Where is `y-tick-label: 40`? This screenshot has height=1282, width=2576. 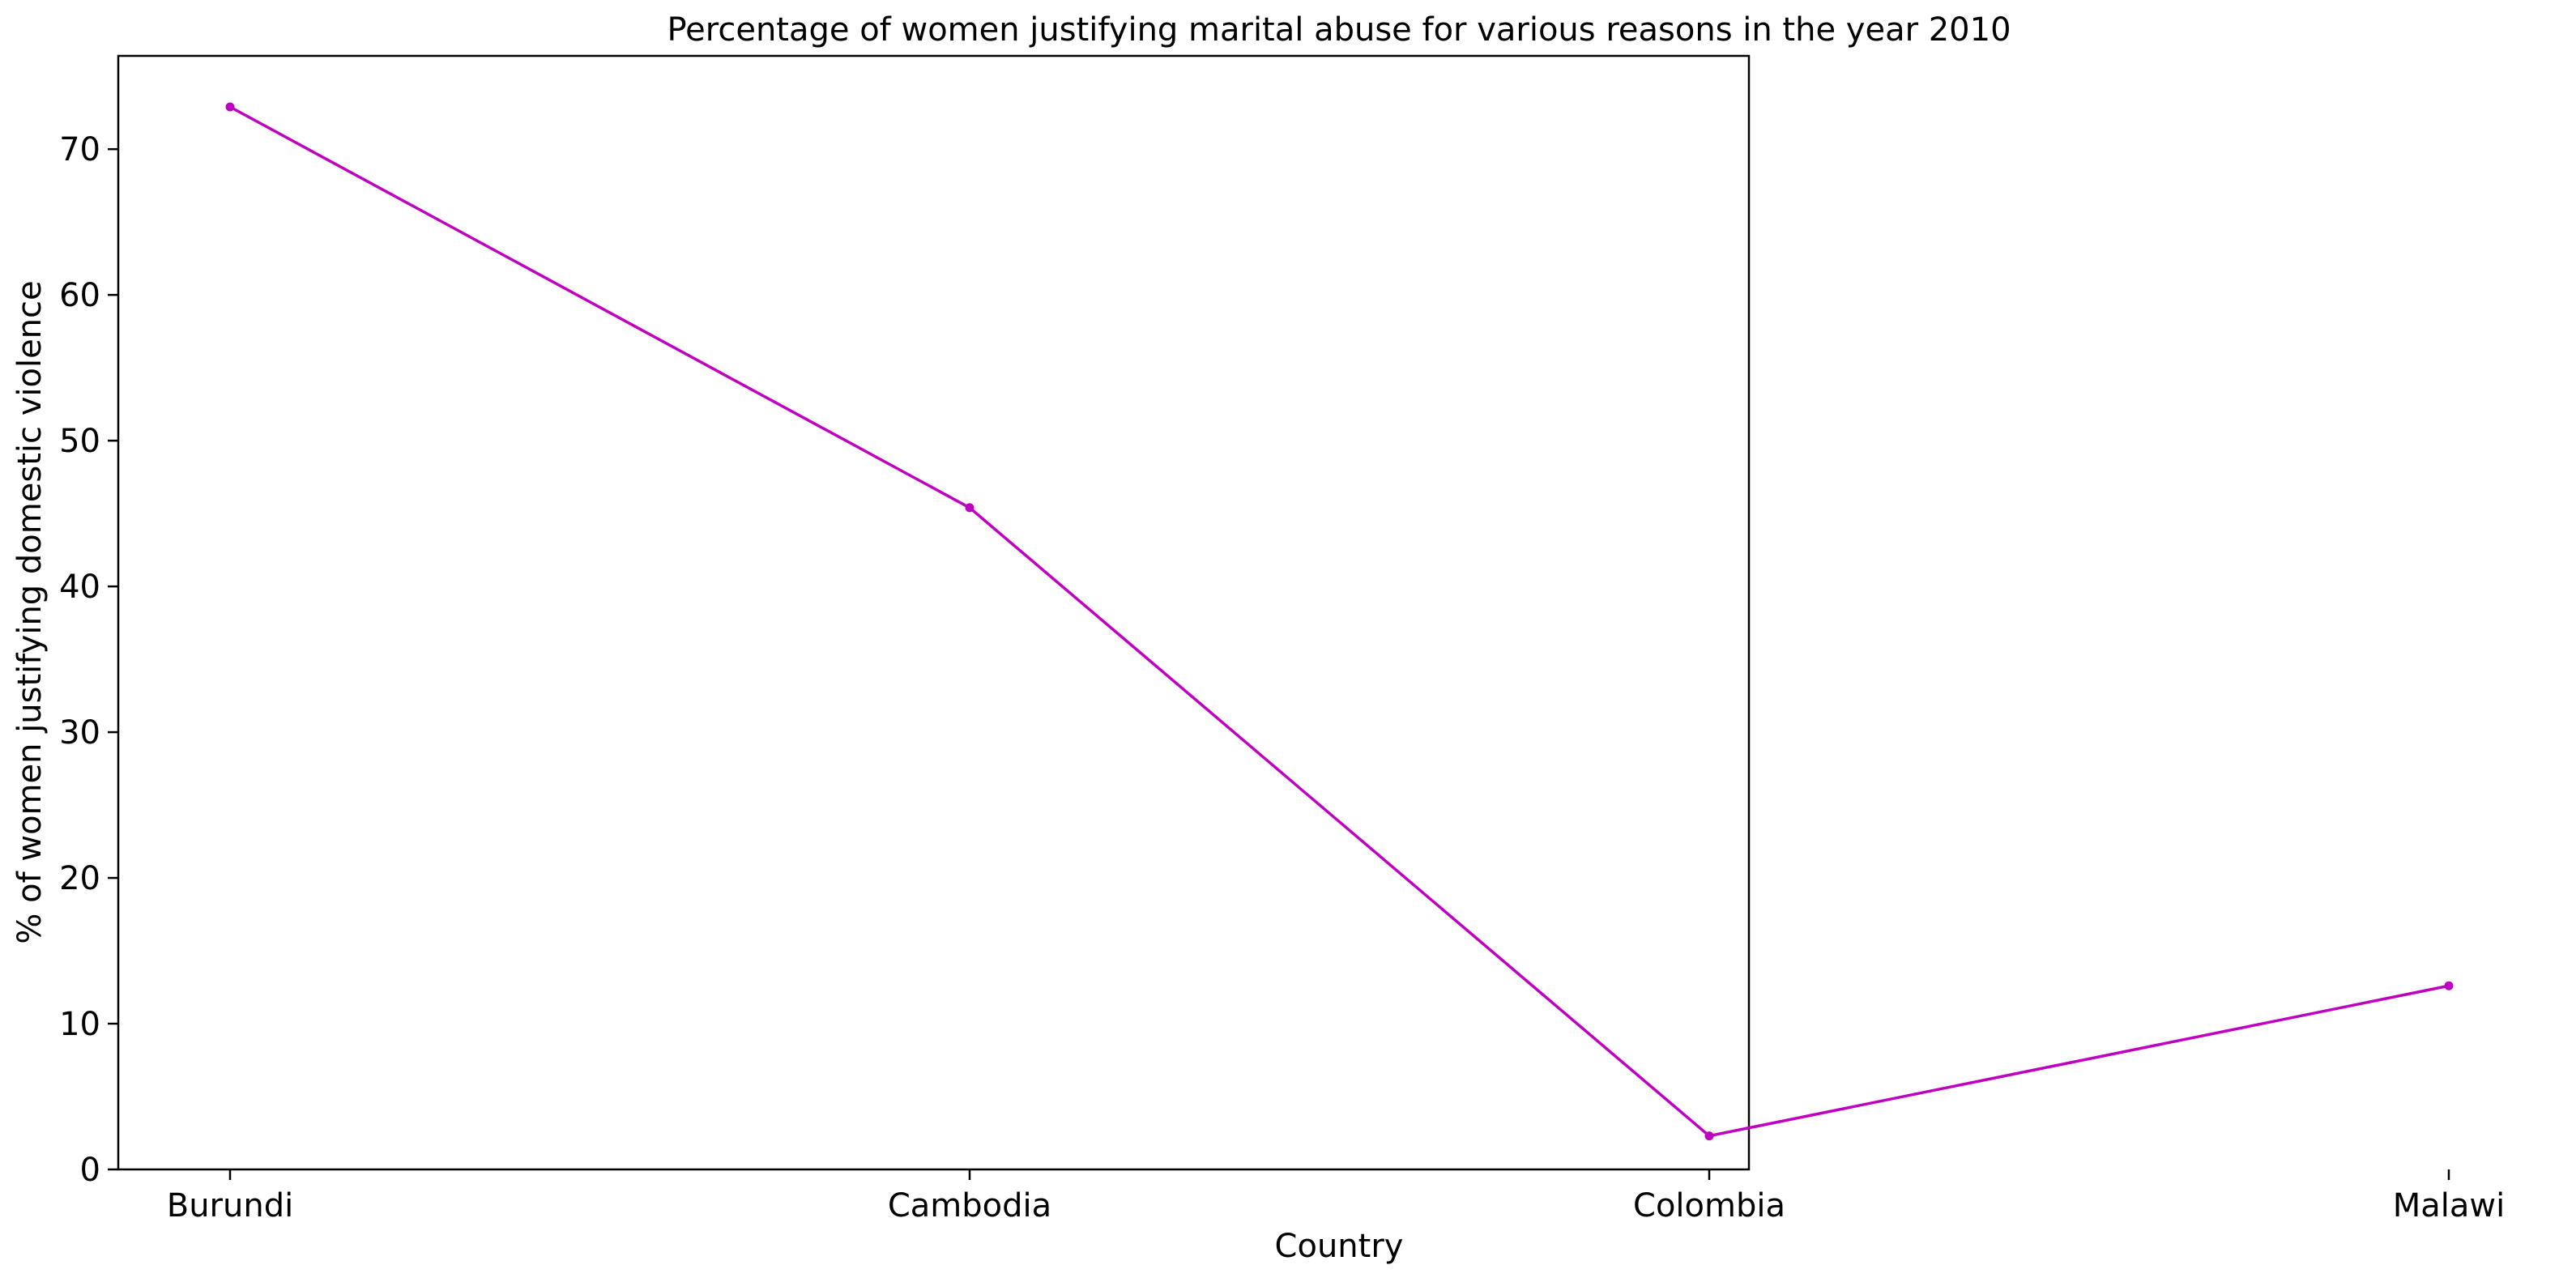 y-tick-label: 40 is located at coordinates (79, 587).